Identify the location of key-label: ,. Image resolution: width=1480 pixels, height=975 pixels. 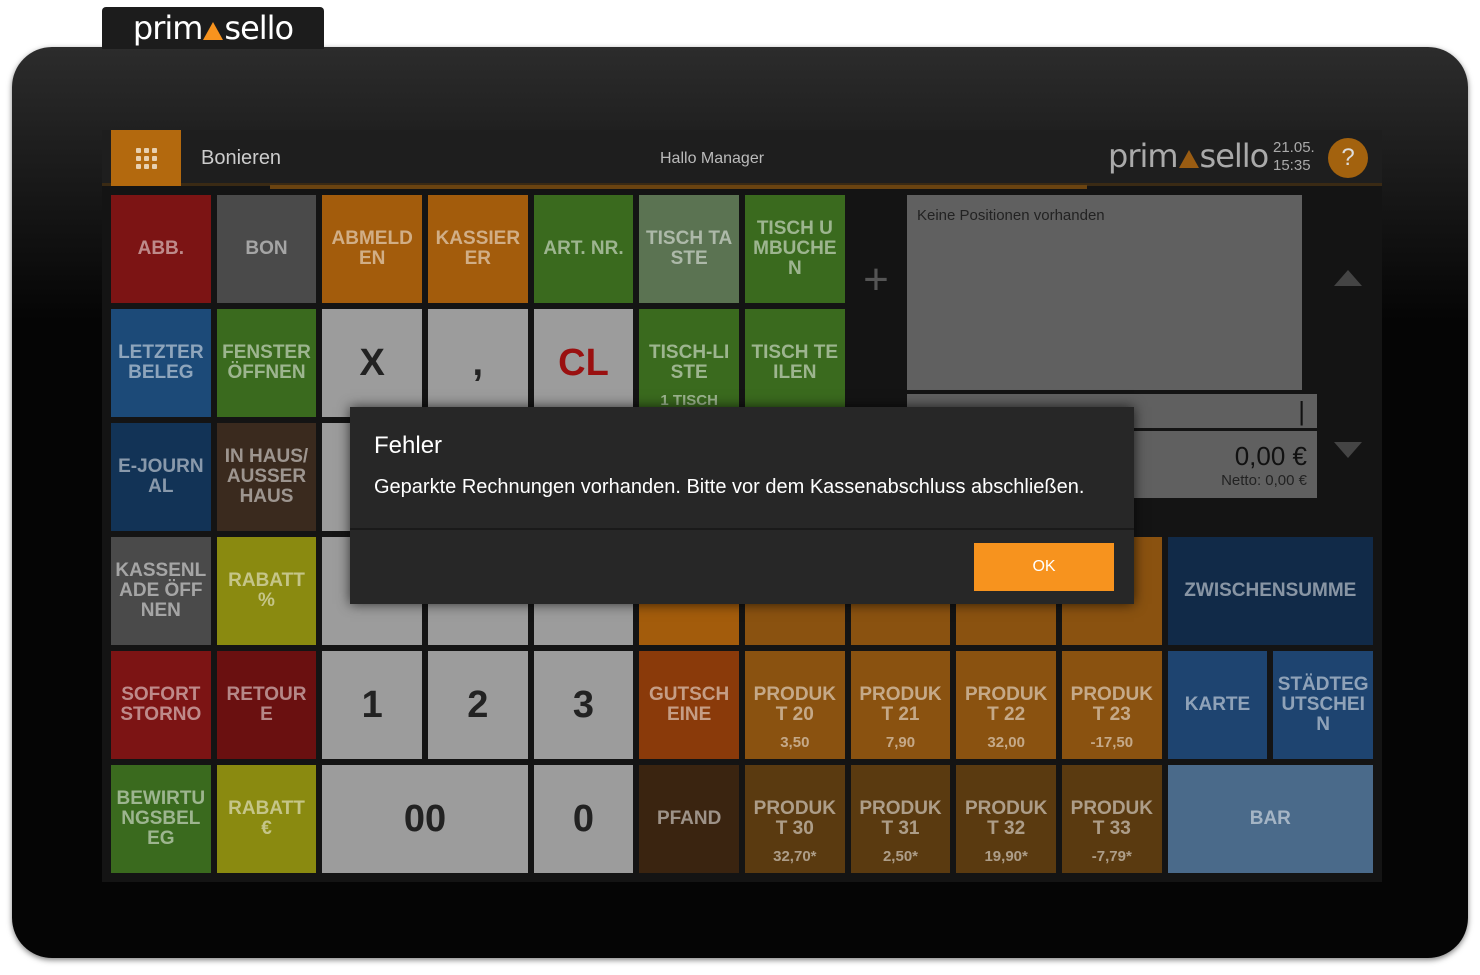
(478, 363).